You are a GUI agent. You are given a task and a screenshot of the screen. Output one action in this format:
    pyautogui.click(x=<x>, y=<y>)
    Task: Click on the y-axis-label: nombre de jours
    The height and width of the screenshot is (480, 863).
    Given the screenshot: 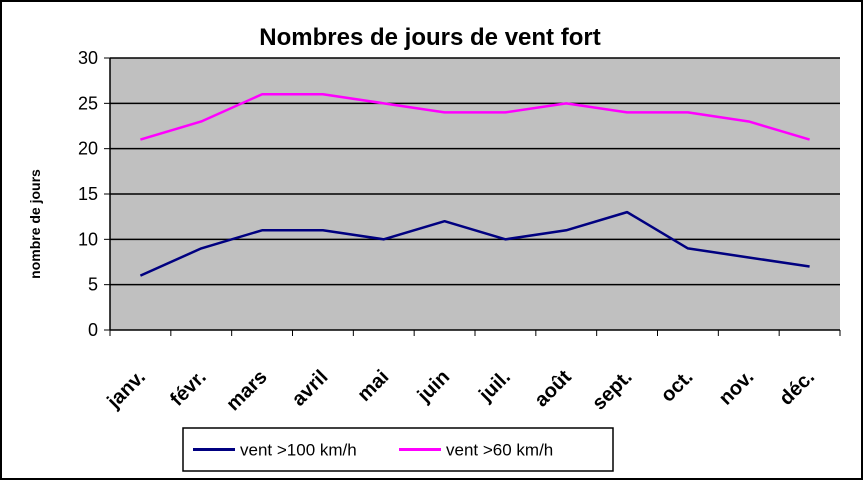 What is the action you would take?
    pyautogui.click(x=35, y=224)
    